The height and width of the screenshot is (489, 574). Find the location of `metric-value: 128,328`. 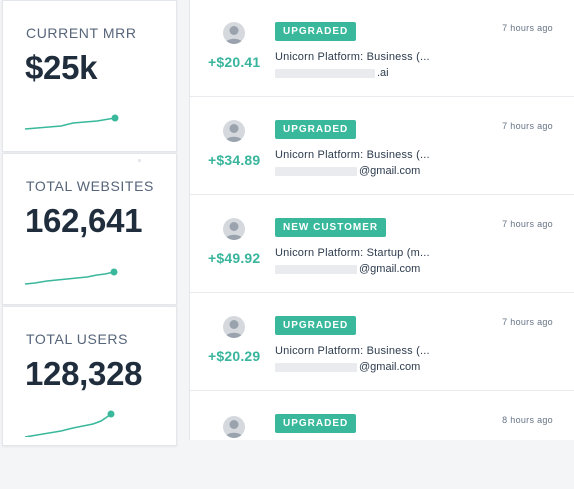

metric-value: 128,328 is located at coordinates (84, 373).